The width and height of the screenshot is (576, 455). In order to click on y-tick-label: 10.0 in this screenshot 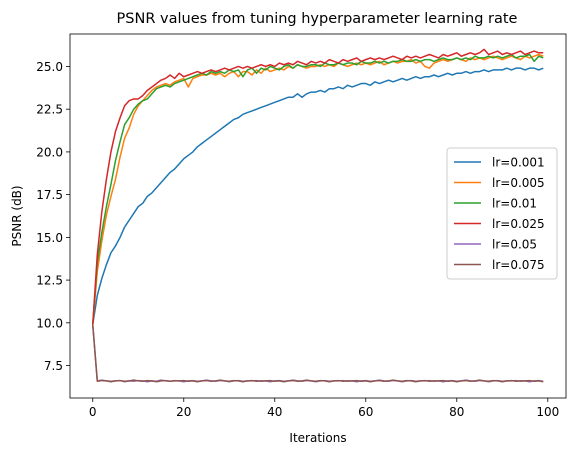, I will do `click(49, 323)`.